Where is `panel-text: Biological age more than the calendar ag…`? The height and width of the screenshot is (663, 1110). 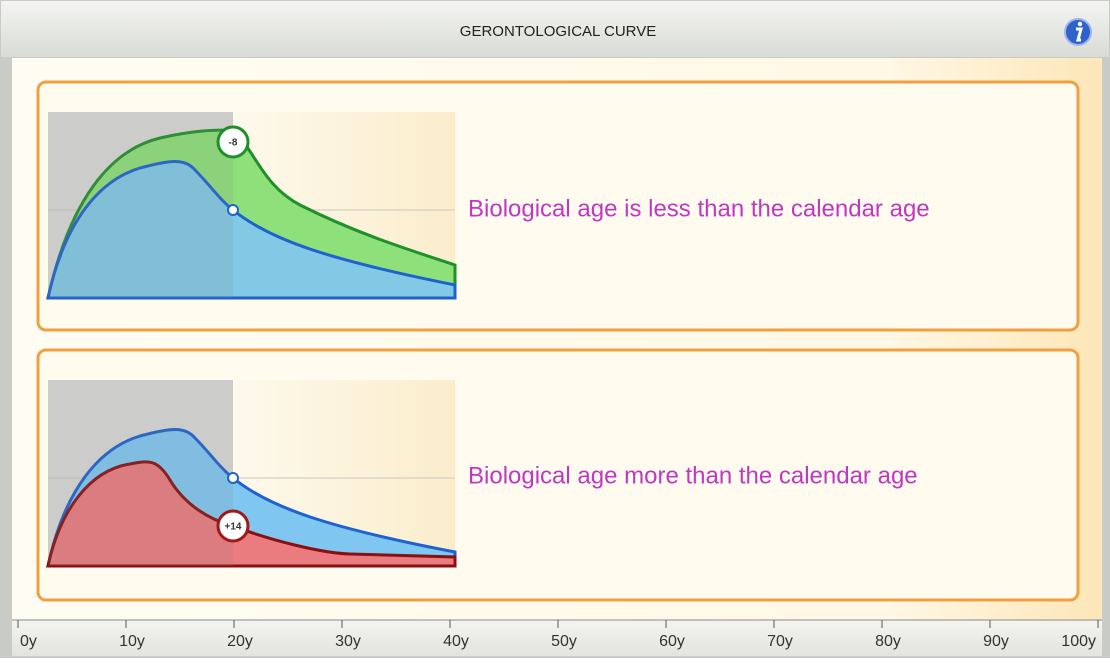
panel-text: Biological age more than the calendar ag… is located at coordinates (693, 475).